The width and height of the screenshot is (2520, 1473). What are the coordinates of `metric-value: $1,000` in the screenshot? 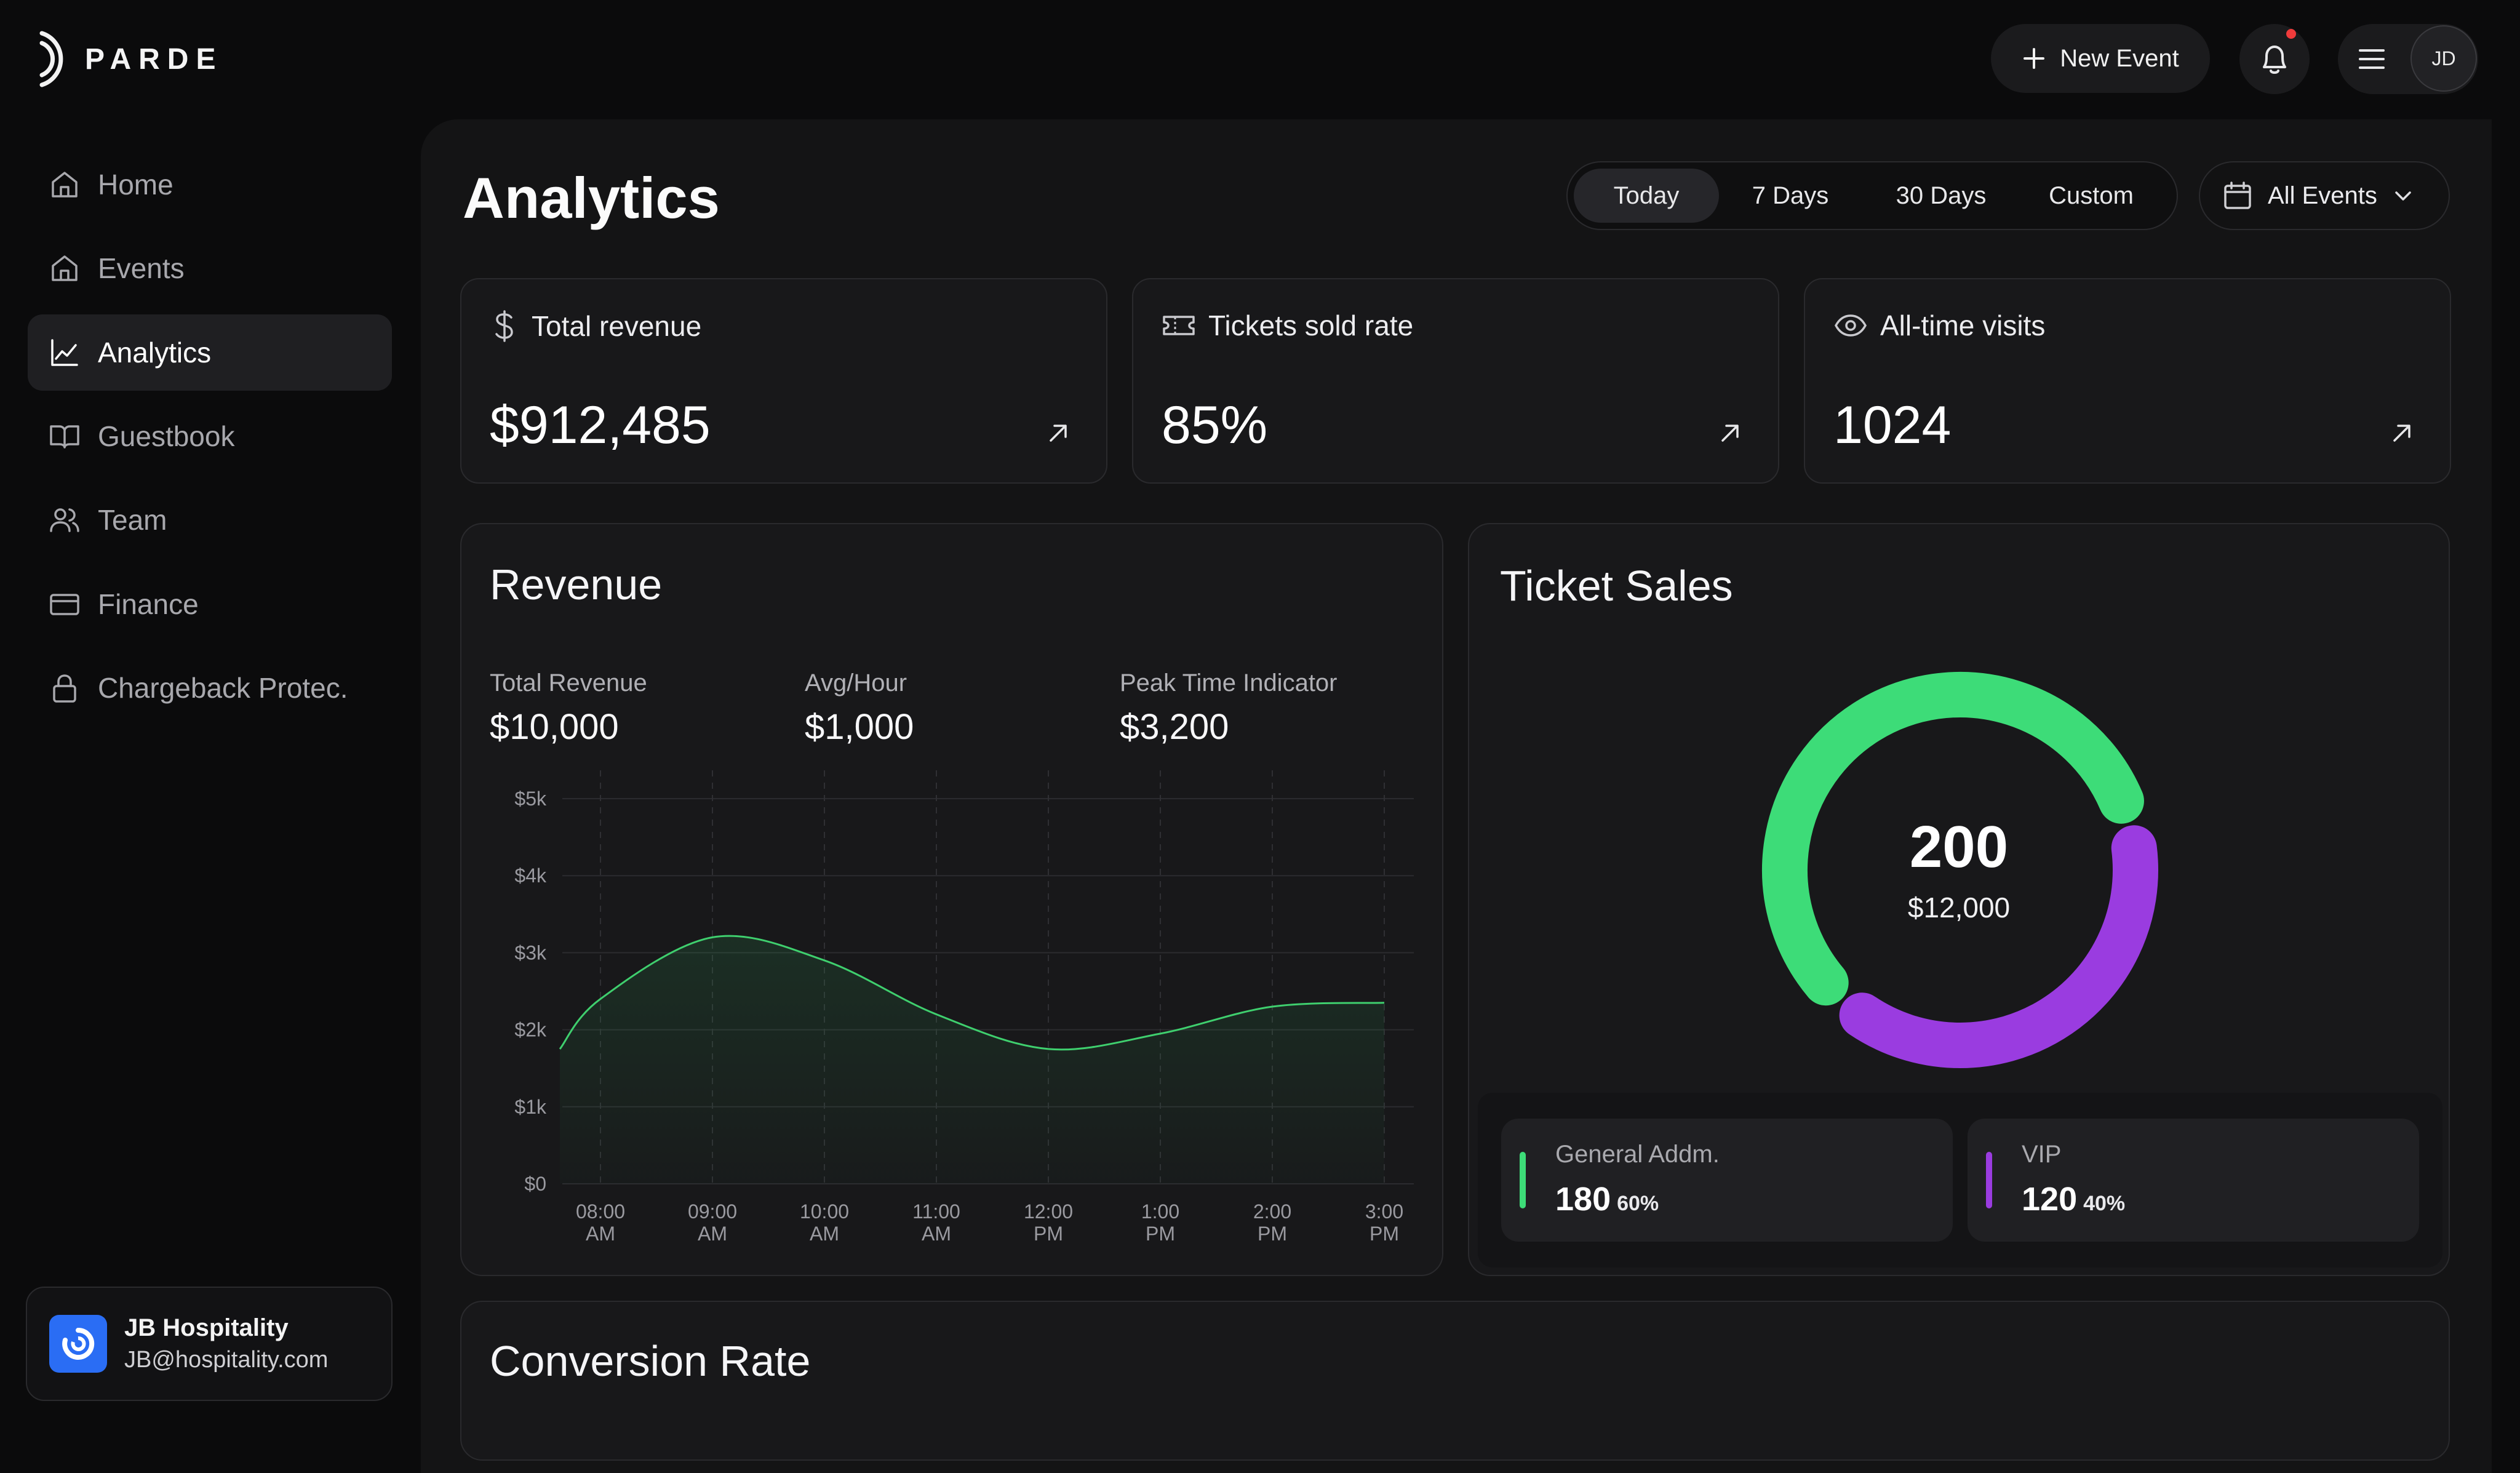 It's located at (859, 727).